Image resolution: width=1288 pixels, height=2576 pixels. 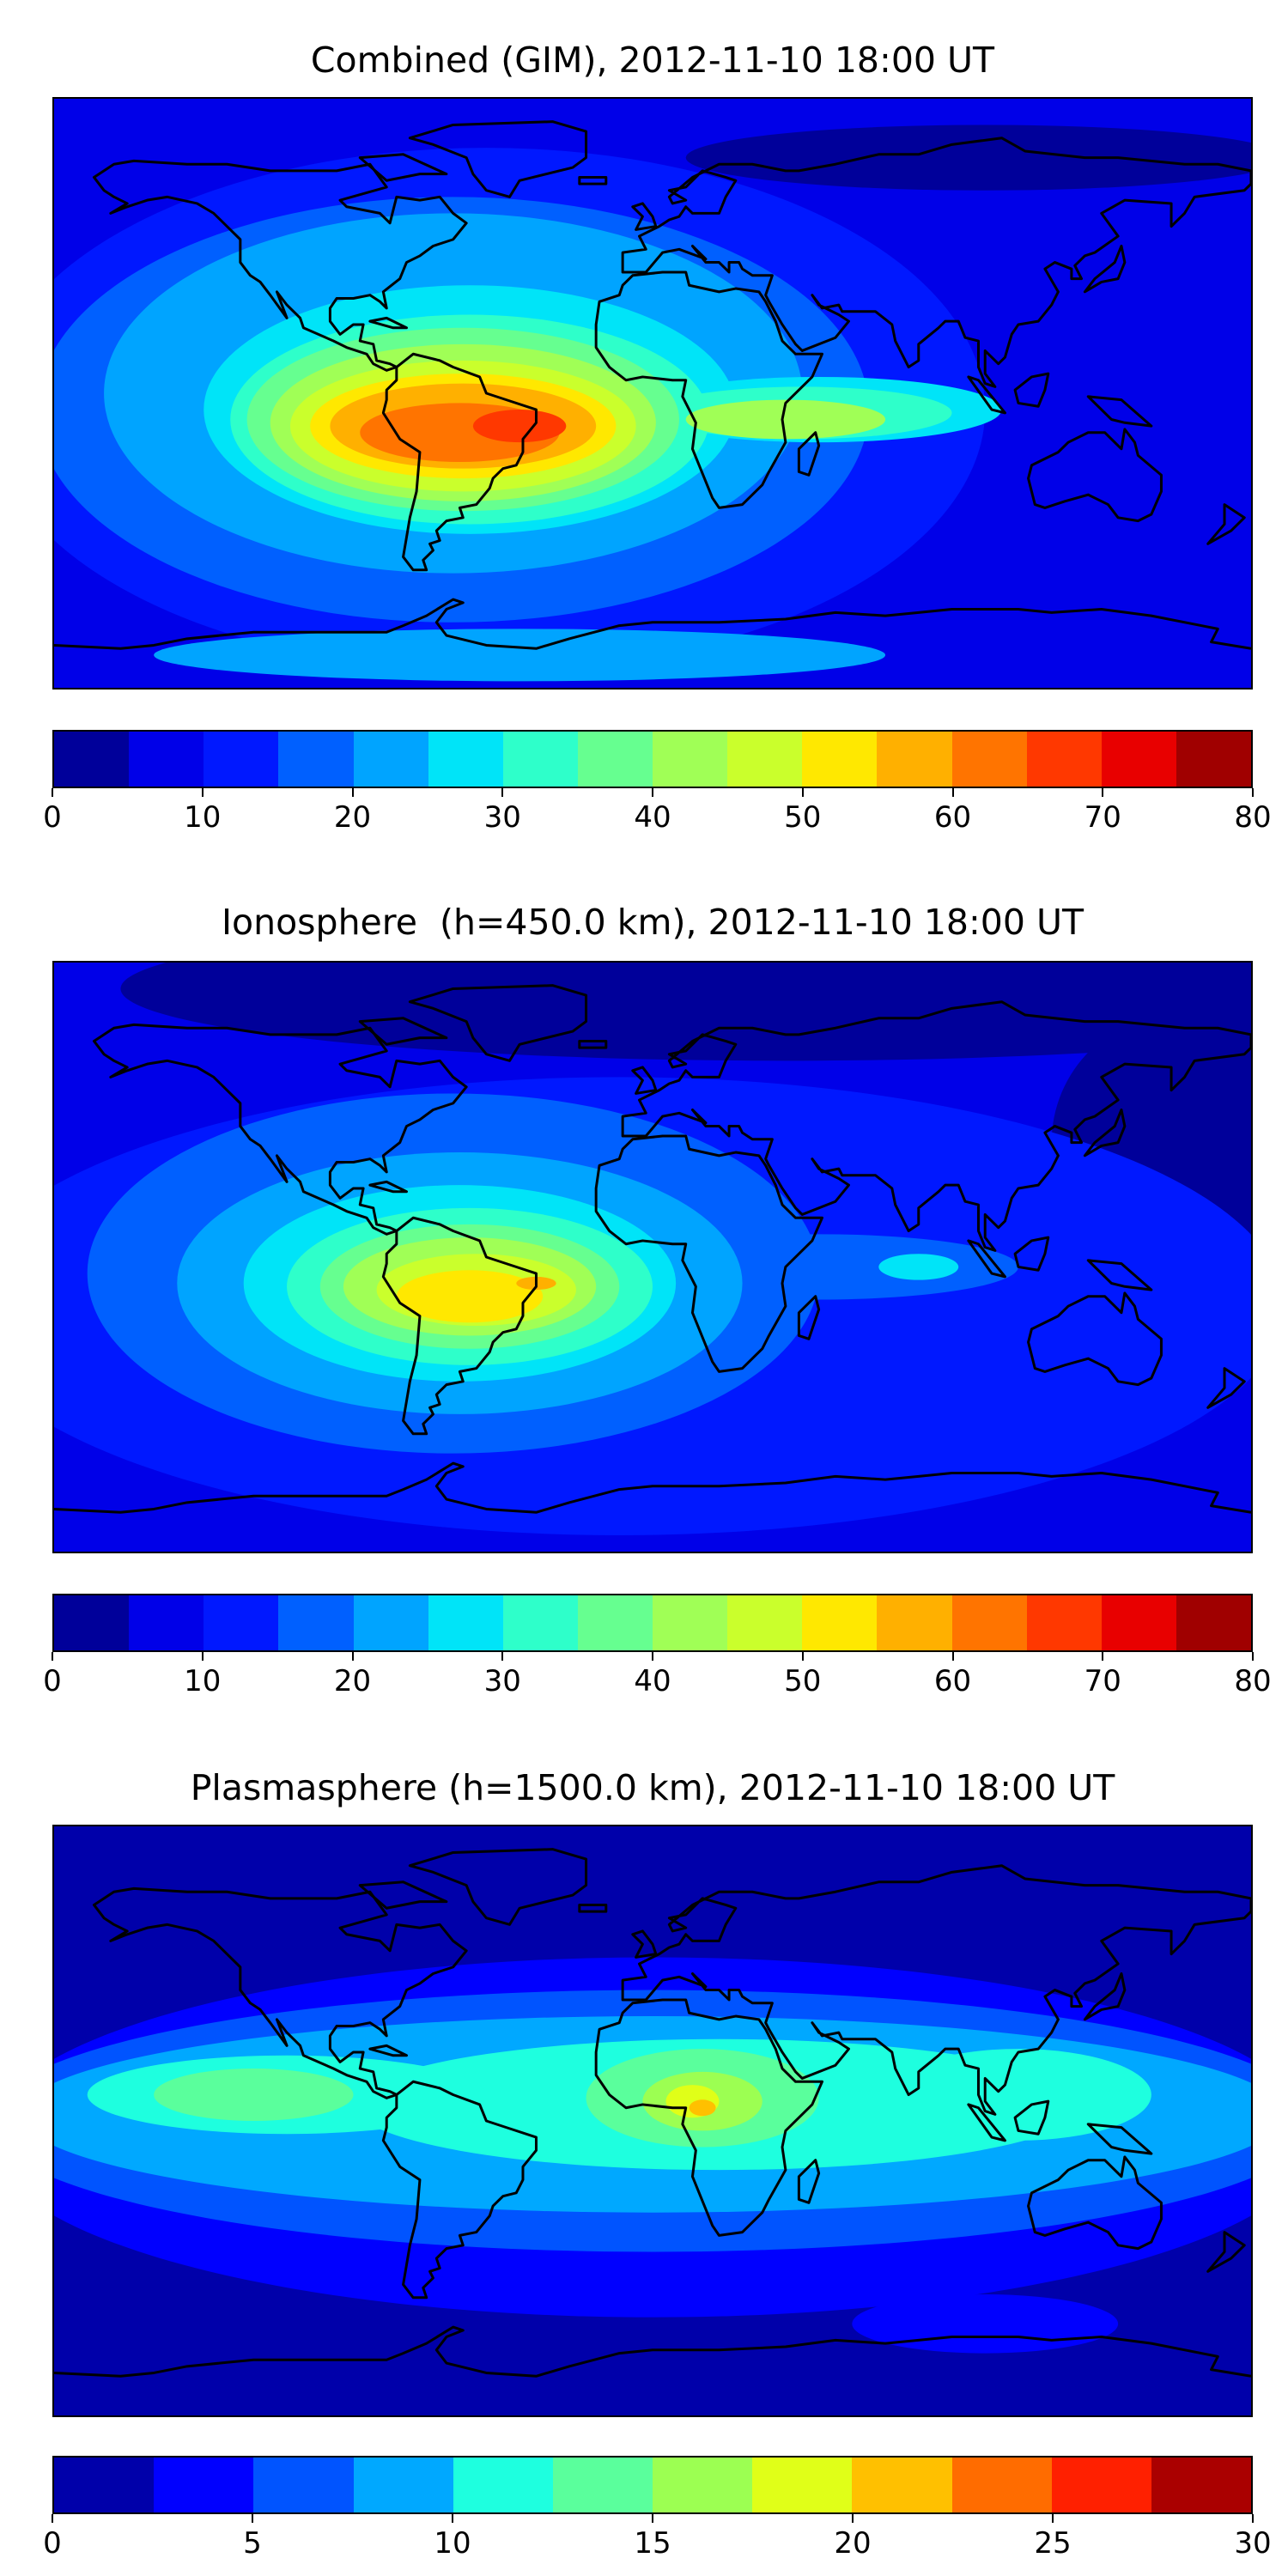 I want to click on colorbar-tick-label: 10, so click(x=452, y=2544).